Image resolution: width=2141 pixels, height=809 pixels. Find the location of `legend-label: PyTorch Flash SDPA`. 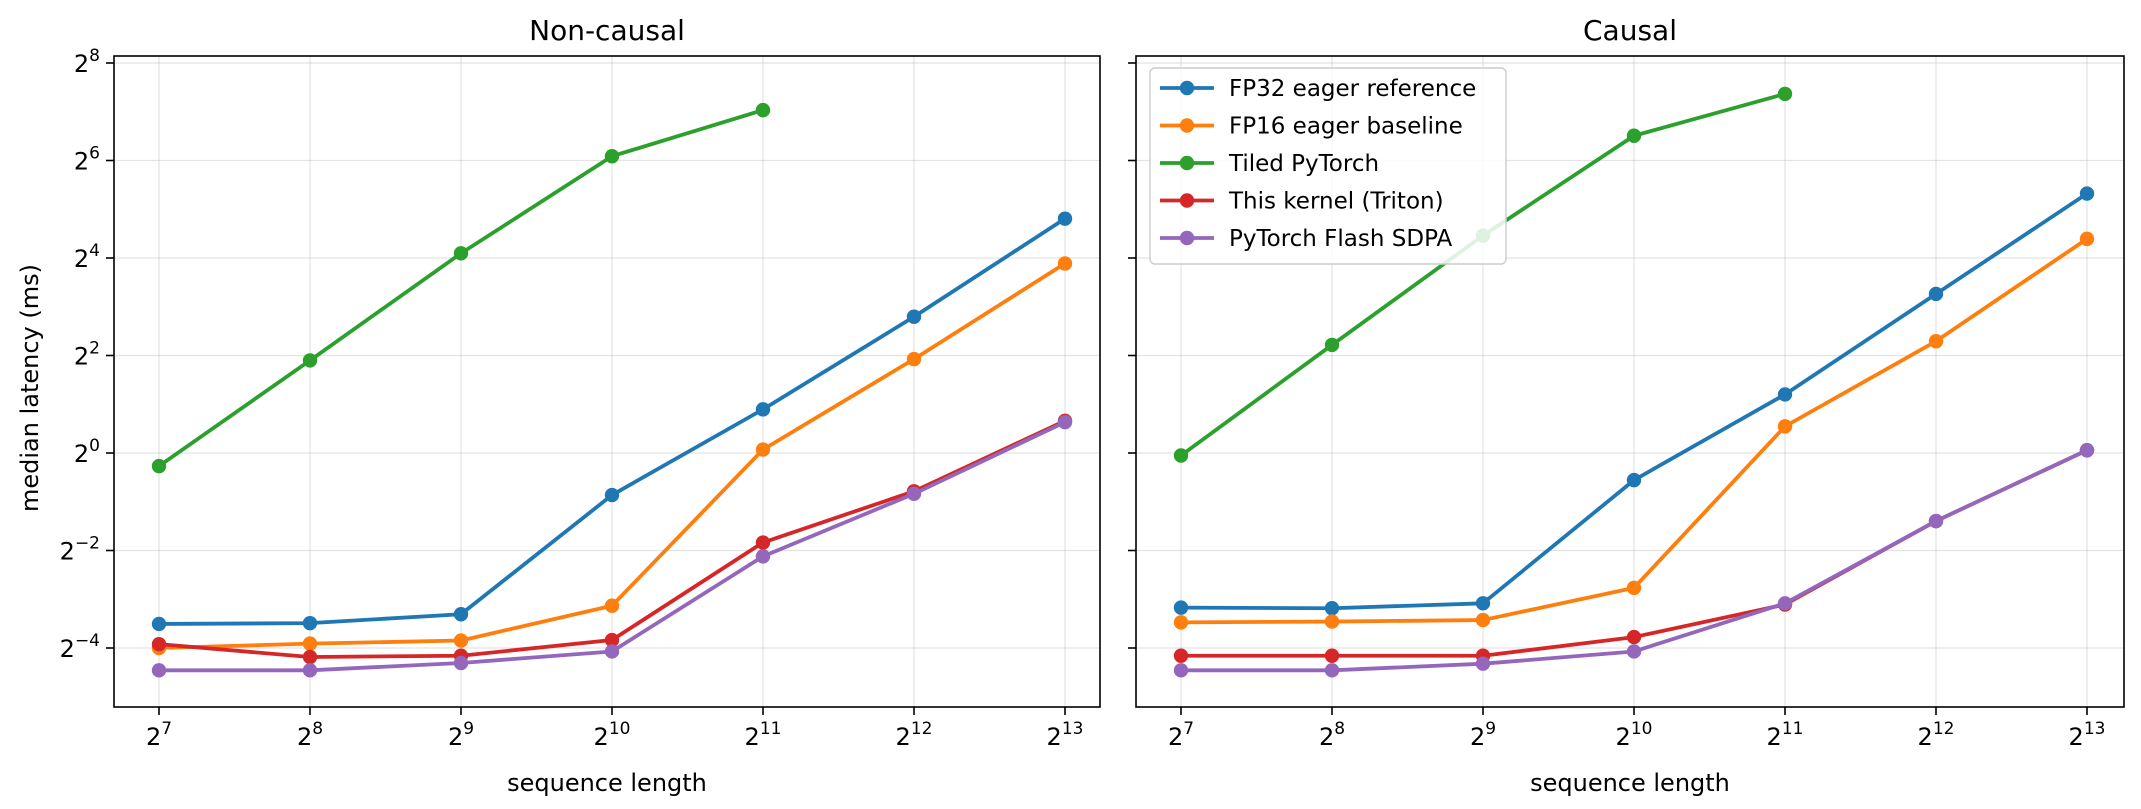

legend-label: PyTorch Flash SDPA is located at coordinates (1340, 239).